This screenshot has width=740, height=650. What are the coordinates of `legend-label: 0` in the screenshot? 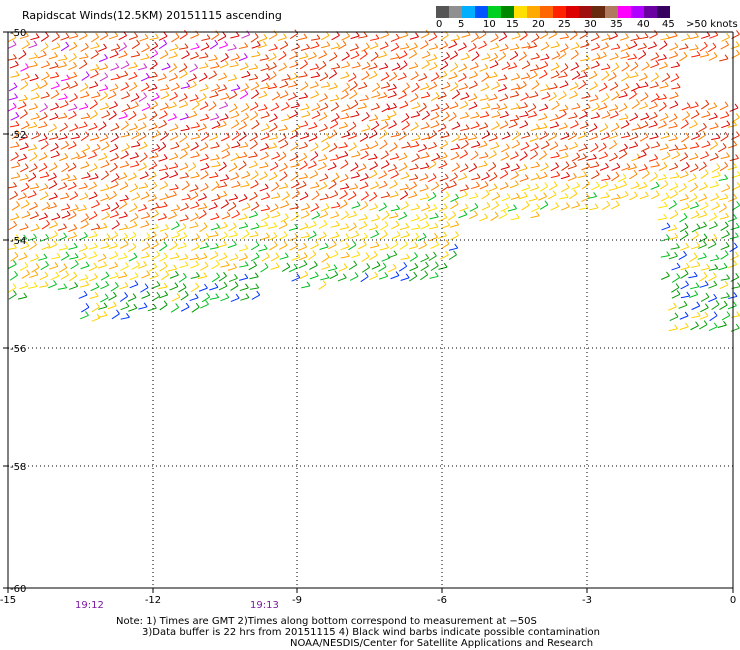 It's located at (439, 24).